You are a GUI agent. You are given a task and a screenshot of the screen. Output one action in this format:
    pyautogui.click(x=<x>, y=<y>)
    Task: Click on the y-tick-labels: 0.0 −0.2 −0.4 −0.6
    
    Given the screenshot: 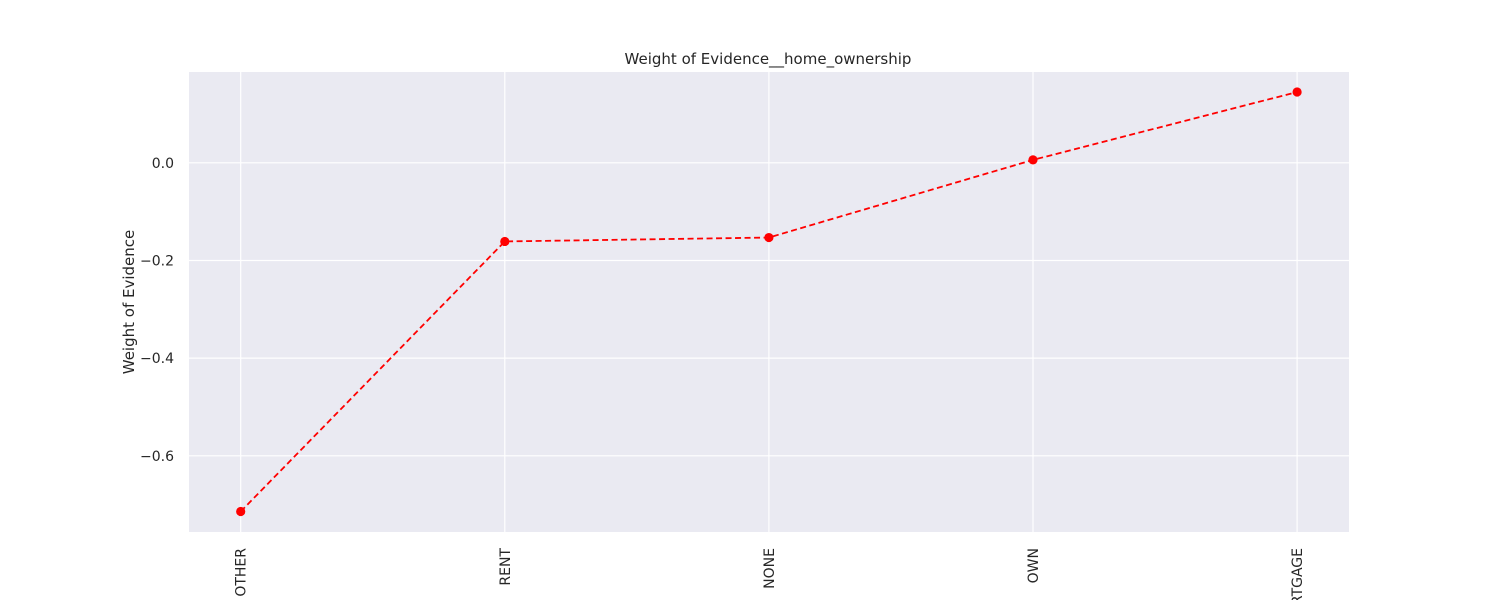 What is the action you would take?
    pyautogui.click(x=157, y=310)
    